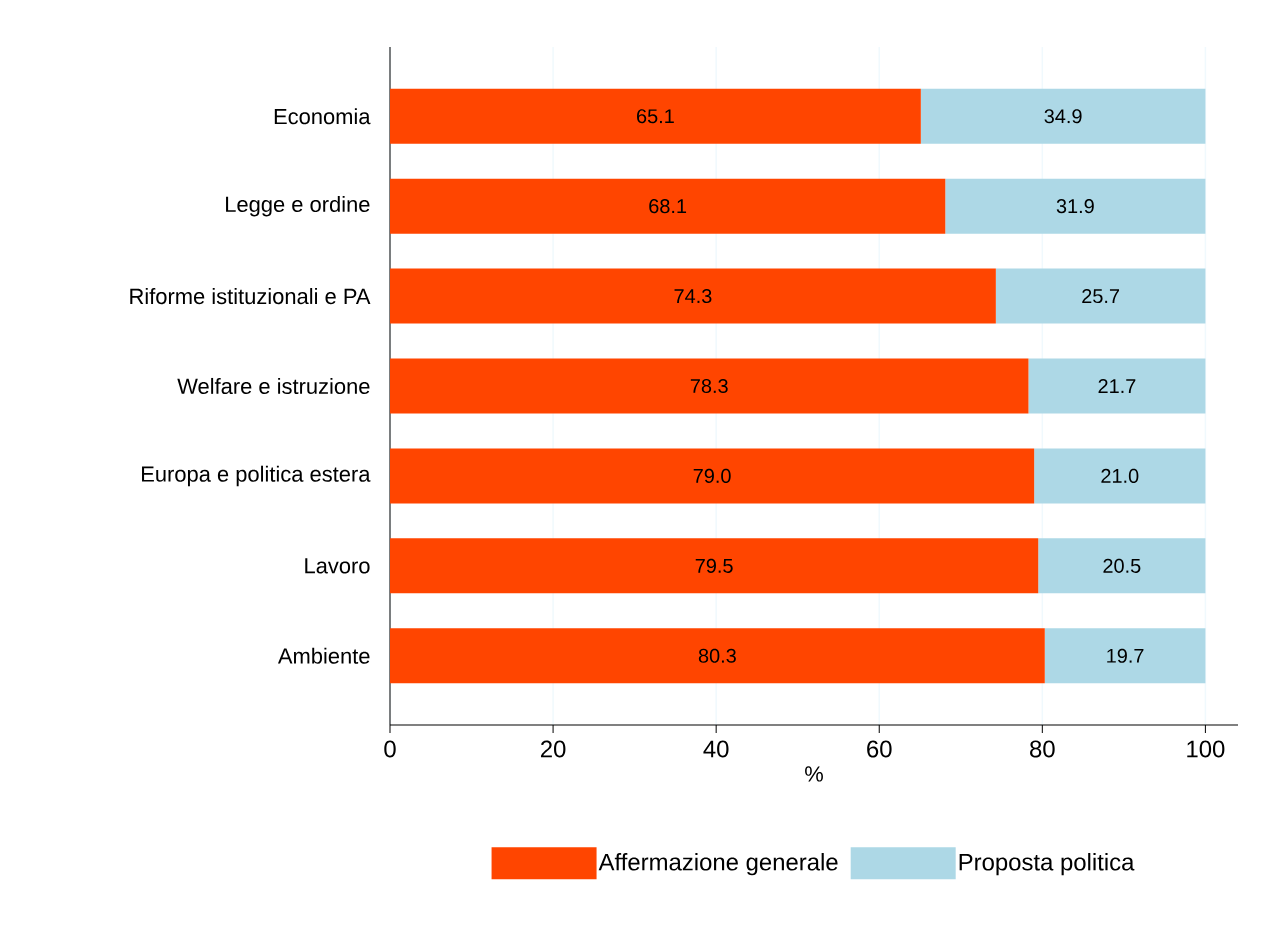 Image resolution: width=1266 pixels, height=925 pixels. I want to click on data-label: 21.0, so click(1120, 475).